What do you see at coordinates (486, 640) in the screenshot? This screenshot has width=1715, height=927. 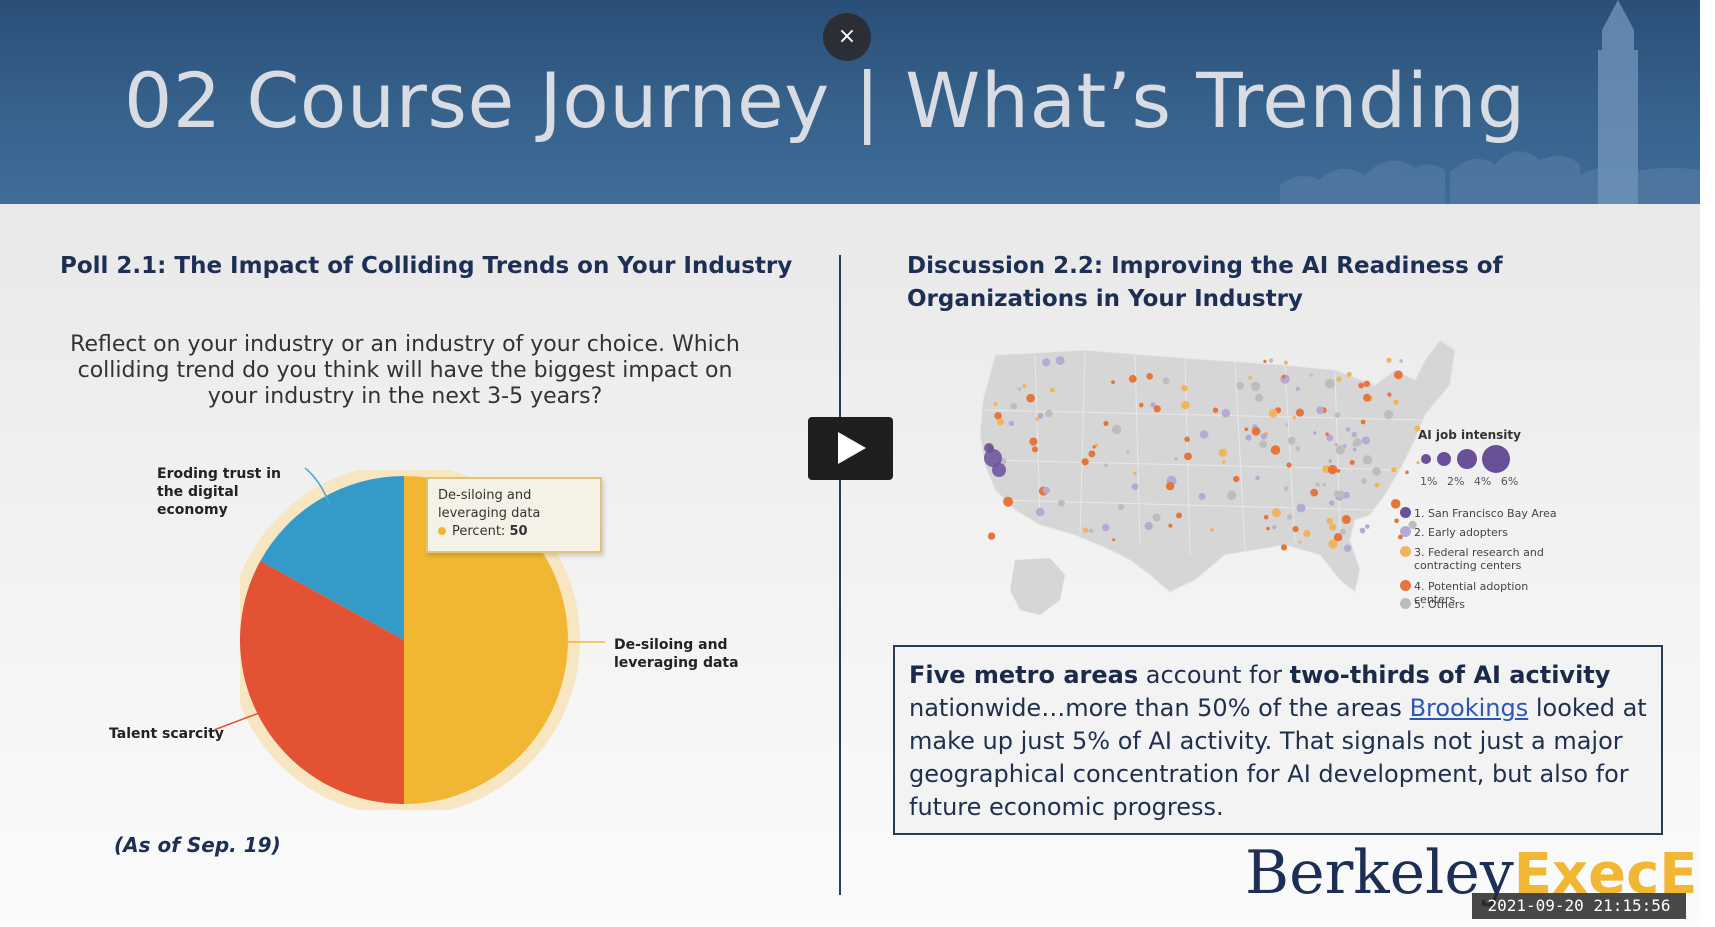 I see `pie-slice-de-siloing-and-leveraging-data` at bounding box center [486, 640].